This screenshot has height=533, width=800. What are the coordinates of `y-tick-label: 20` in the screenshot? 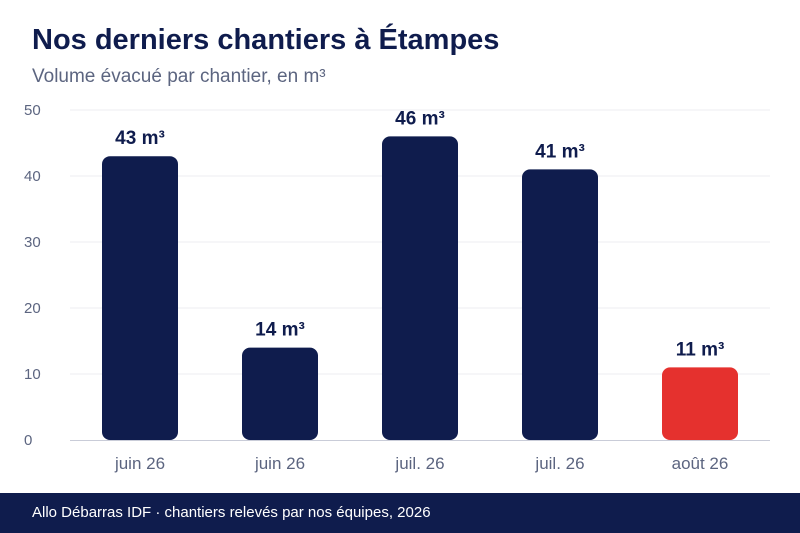 It's located at (32, 308).